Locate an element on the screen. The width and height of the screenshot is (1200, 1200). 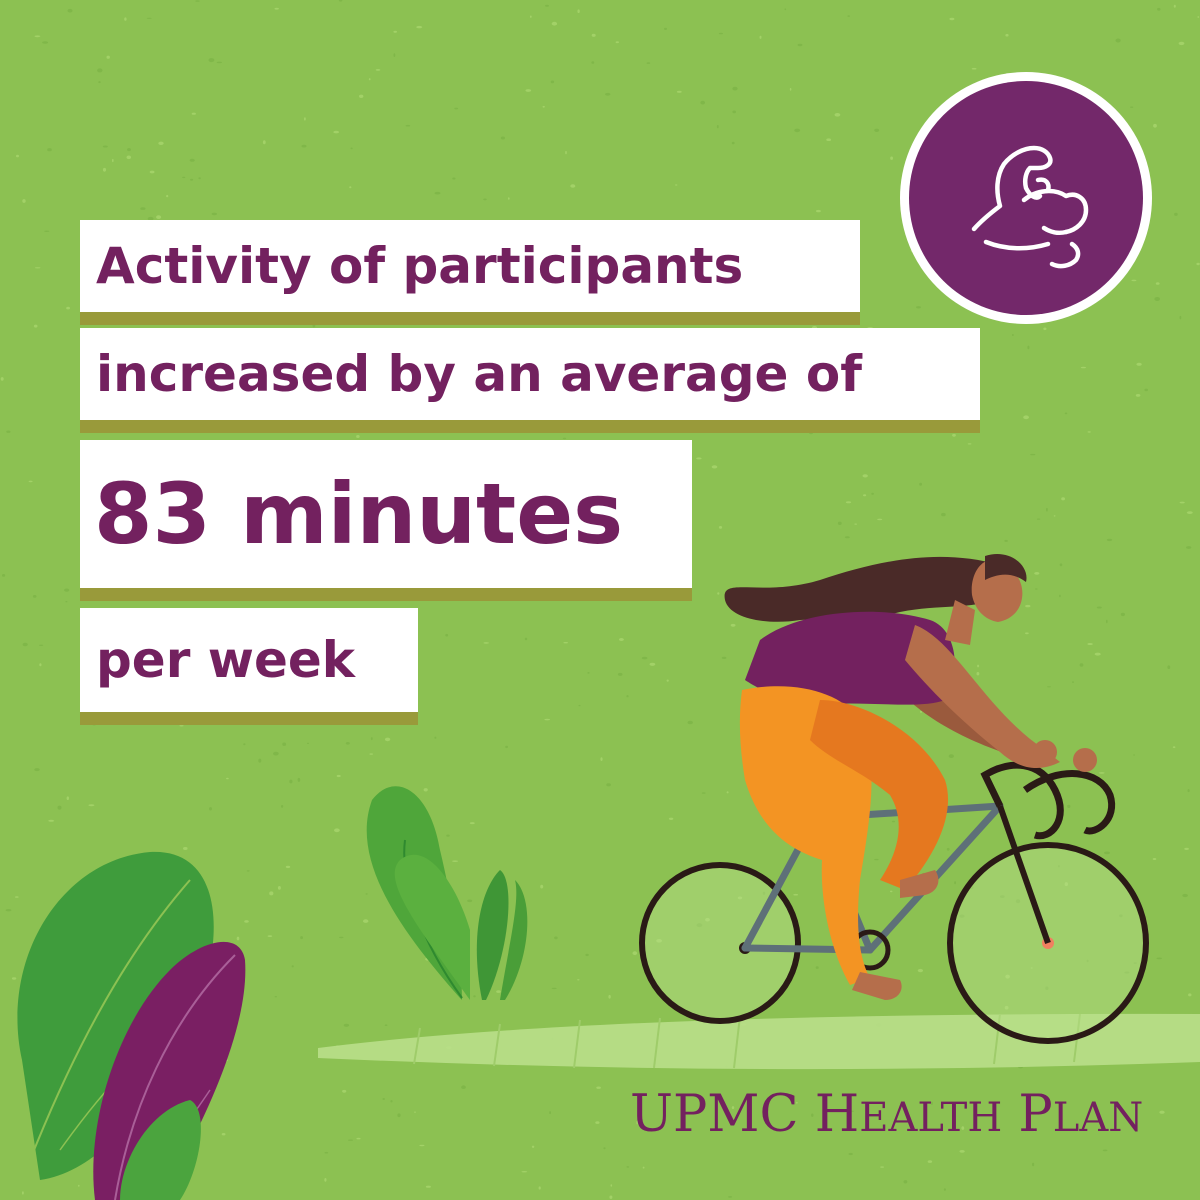
middle-plant is located at coordinates (447, 893).